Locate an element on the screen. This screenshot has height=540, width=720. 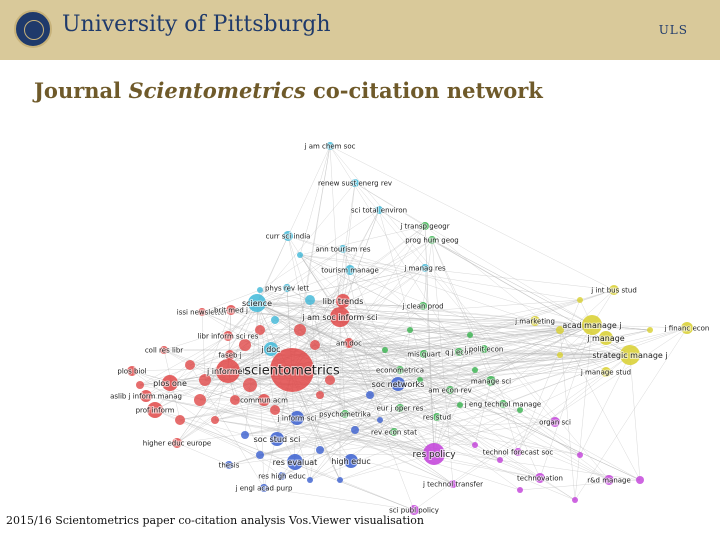
network-node-strategic-manage-j is located at coordinates (630, 355).